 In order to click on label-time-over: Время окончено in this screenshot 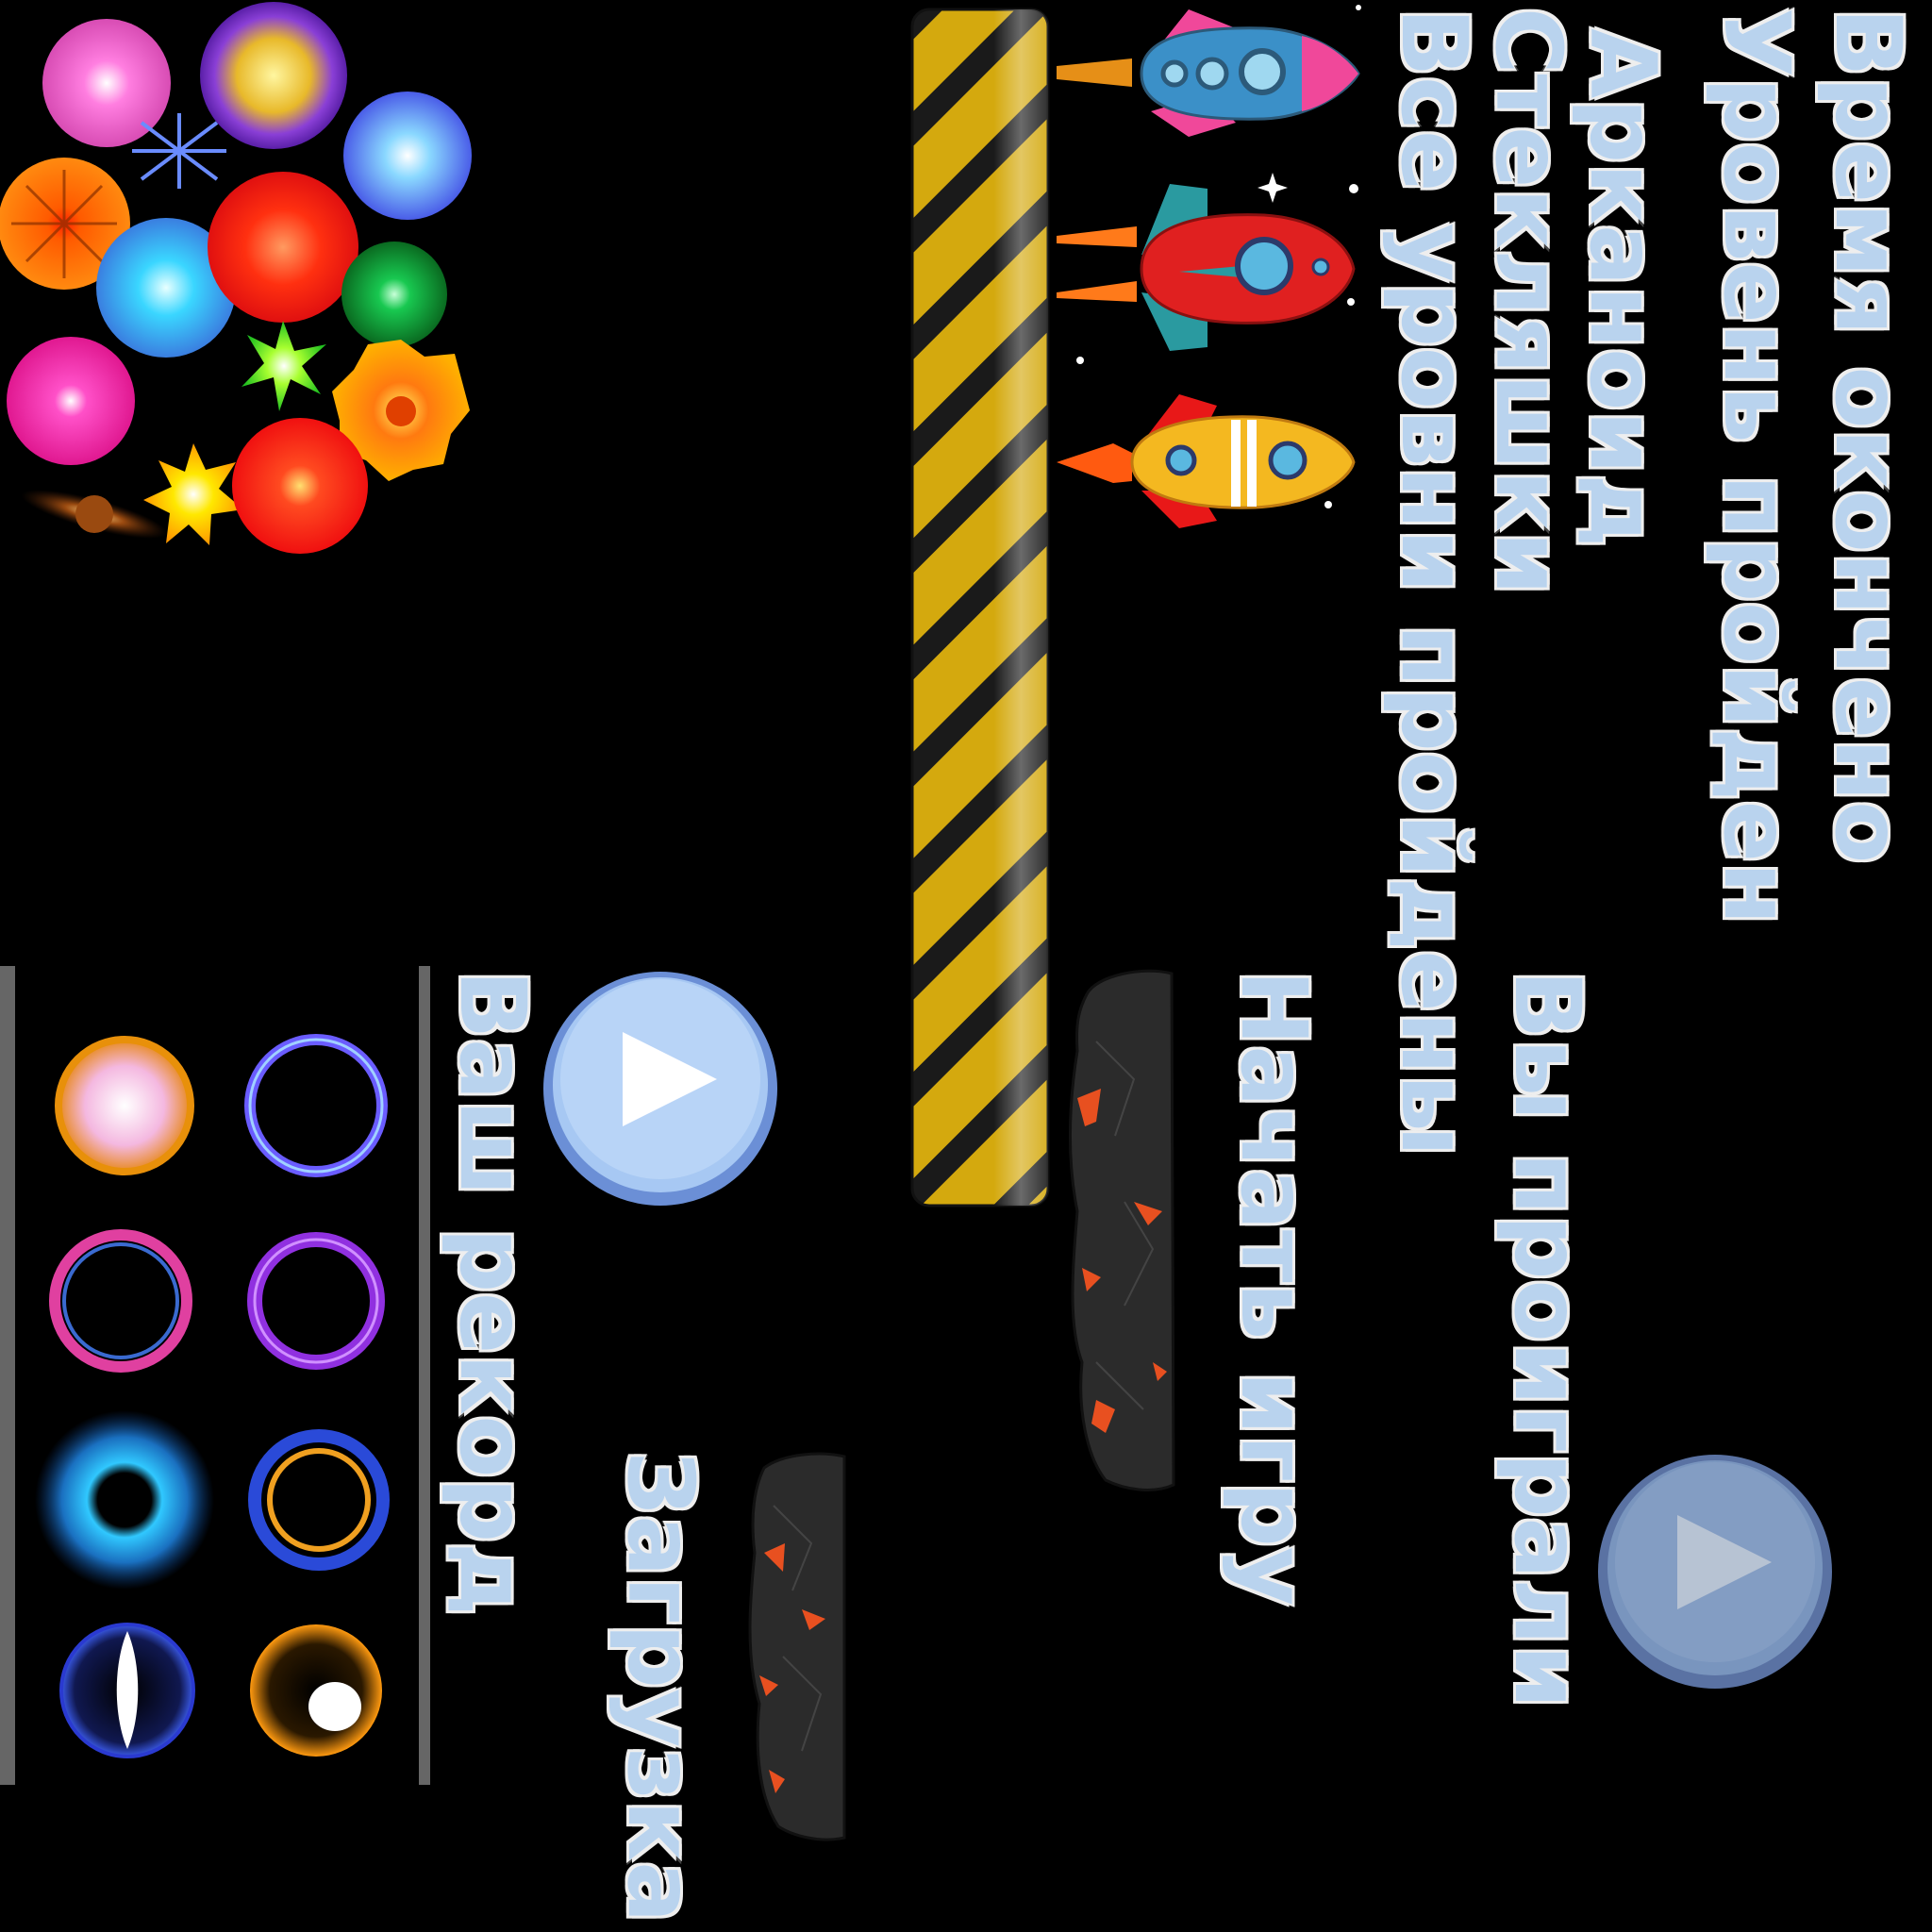, I will do `click(1868, 436)`.